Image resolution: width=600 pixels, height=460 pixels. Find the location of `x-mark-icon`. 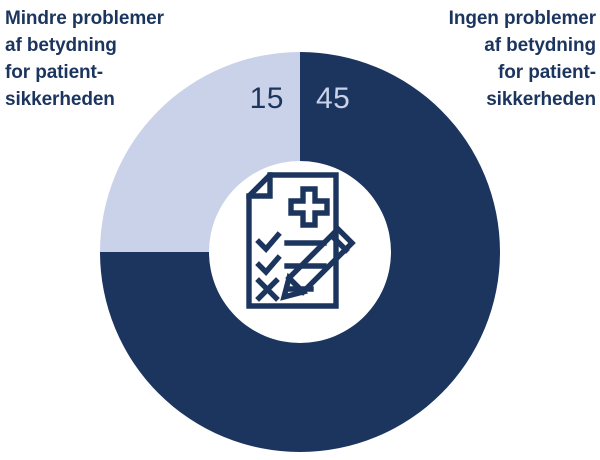

x-mark-icon is located at coordinates (267, 289).